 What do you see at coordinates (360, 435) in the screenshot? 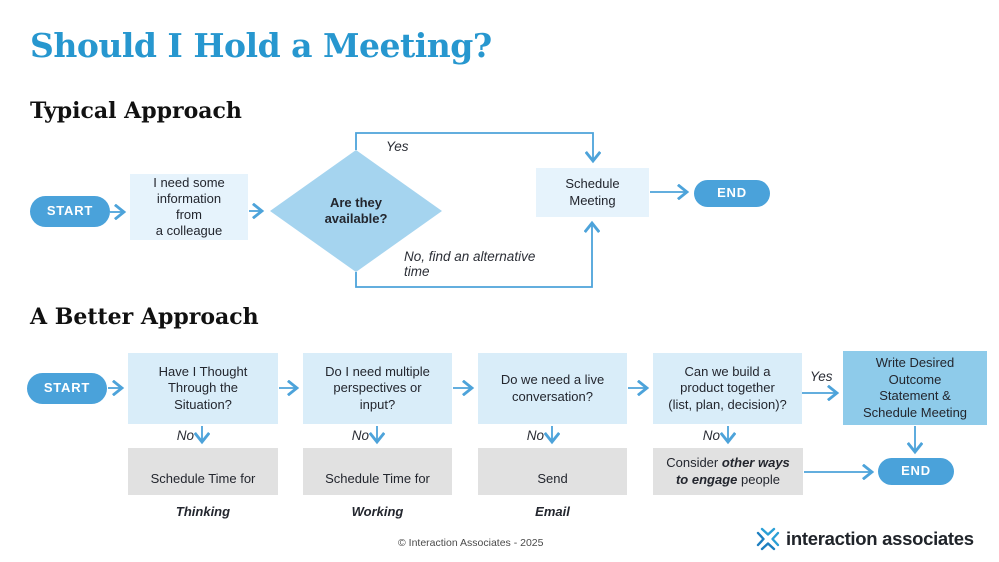
I see `better-no2-label: No` at bounding box center [360, 435].